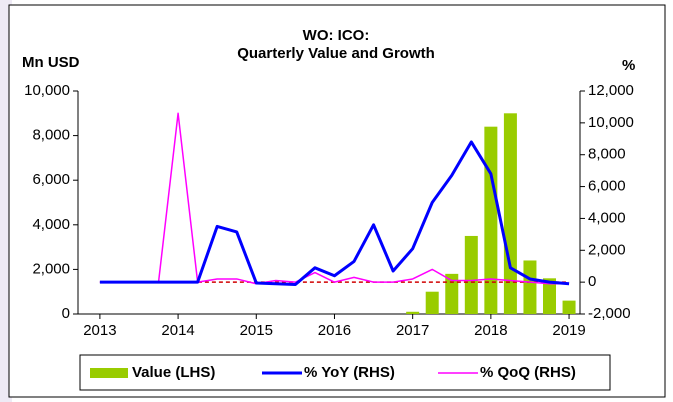 The width and height of the screenshot is (673, 402). What do you see at coordinates (47, 90) in the screenshot?
I see `y-tick-label: 10,000` at bounding box center [47, 90].